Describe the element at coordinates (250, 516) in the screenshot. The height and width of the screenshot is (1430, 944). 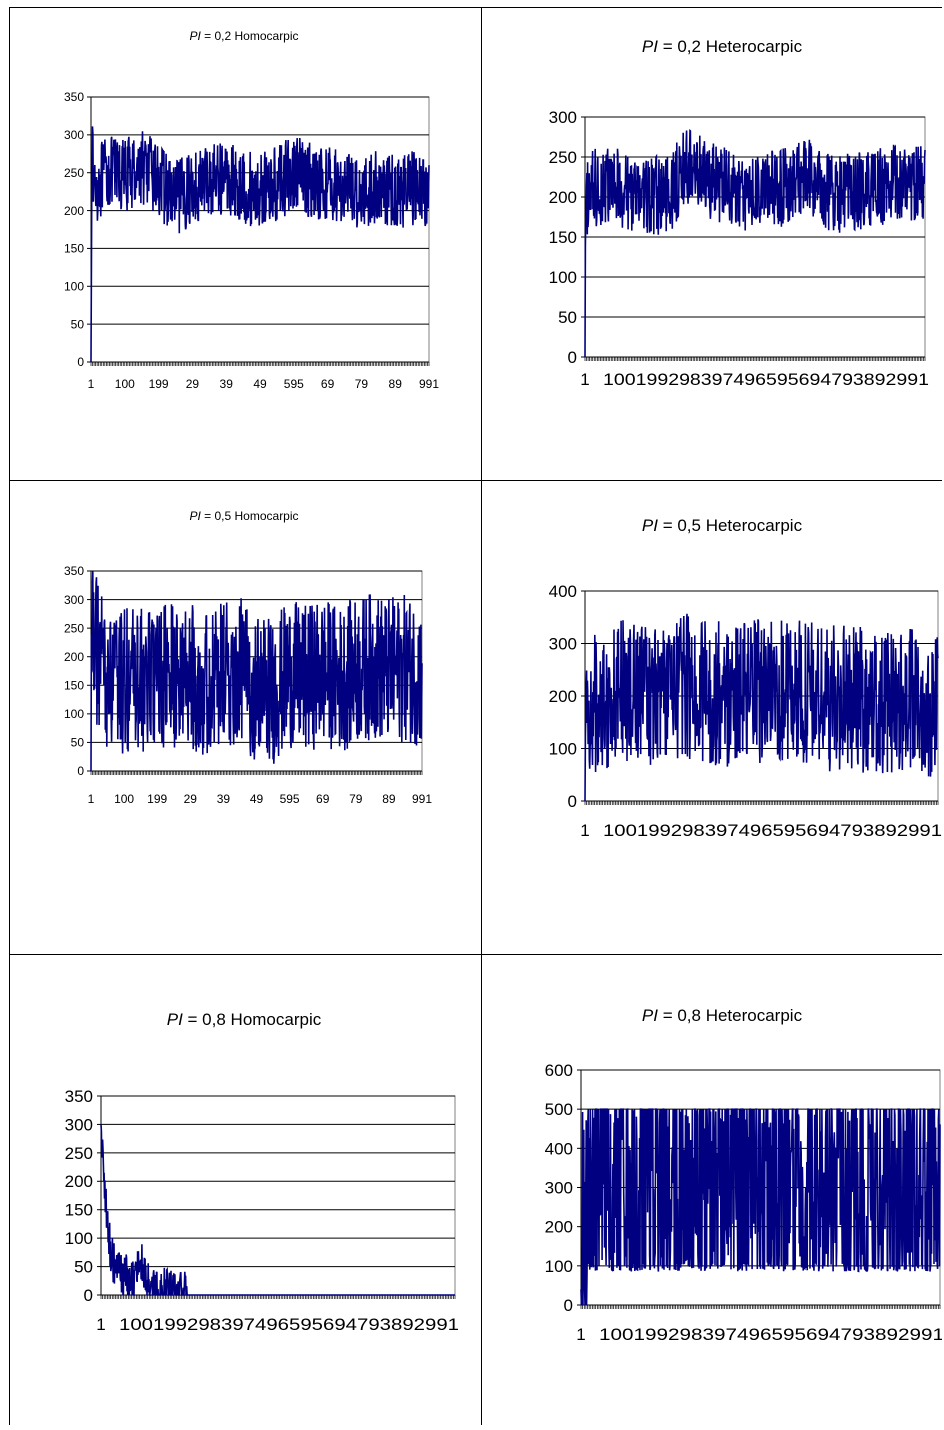
I see `chart-title-rest: = 0,5 Homocarpic` at that location.